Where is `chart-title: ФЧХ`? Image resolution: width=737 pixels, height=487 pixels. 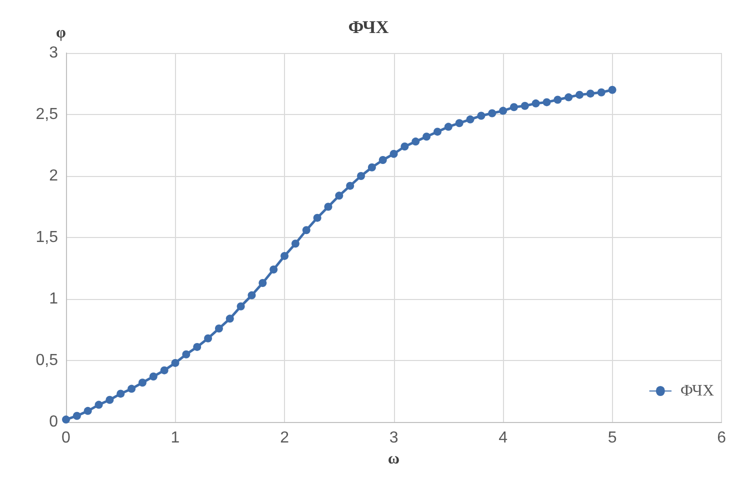
chart-title: ФЧХ is located at coordinates (368, 27).